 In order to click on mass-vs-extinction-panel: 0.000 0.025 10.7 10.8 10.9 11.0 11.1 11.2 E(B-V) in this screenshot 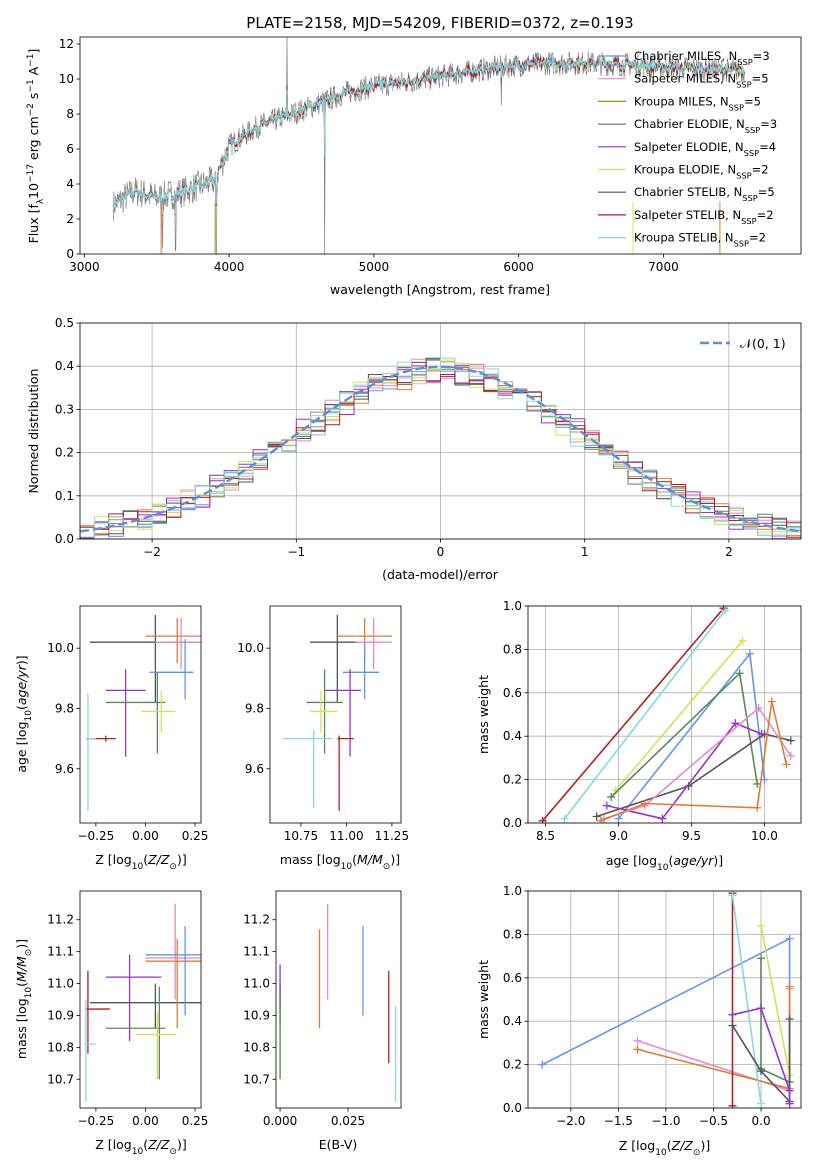, I will do `click(322, 1021)`.